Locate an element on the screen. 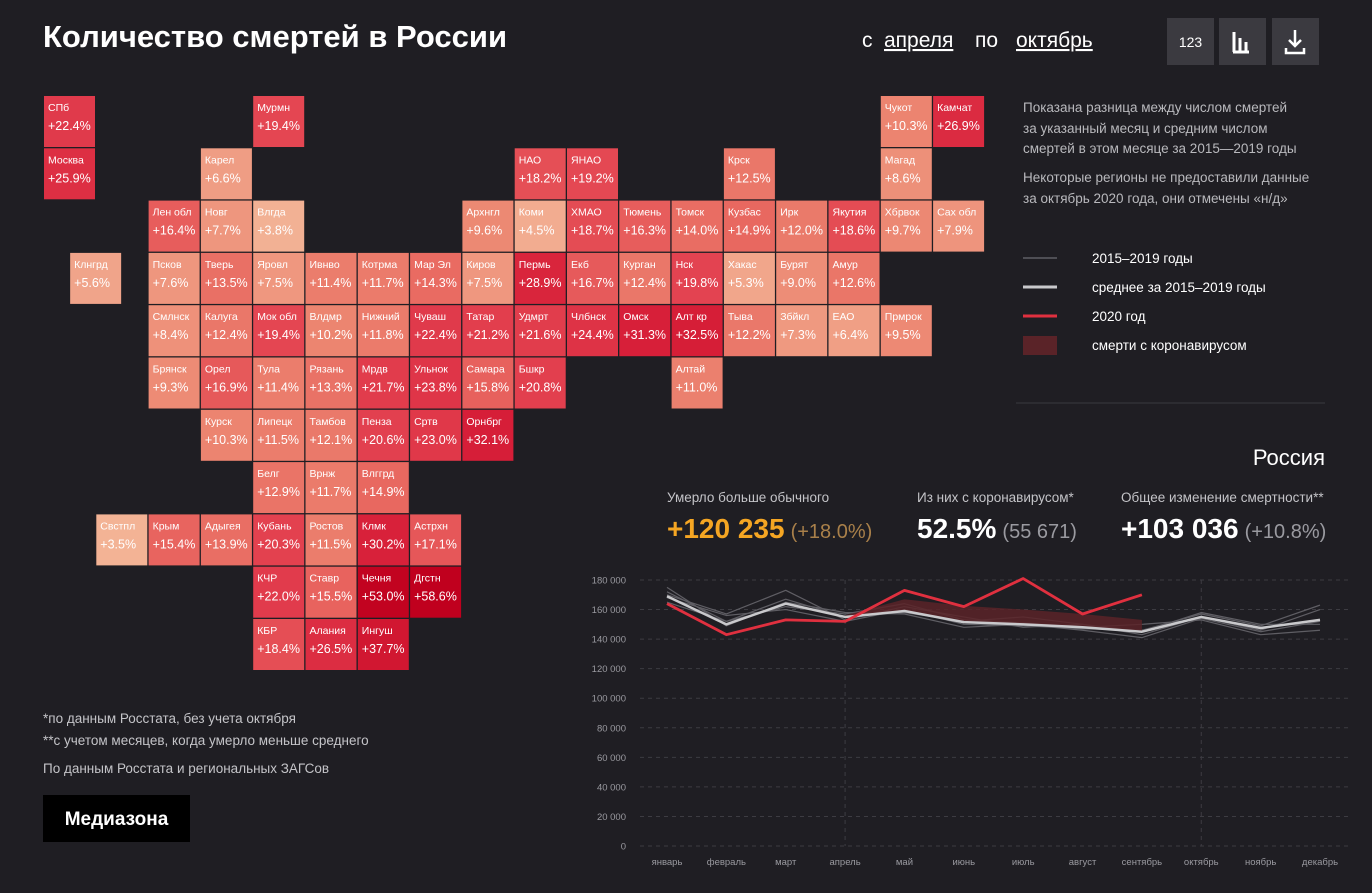 This screenshot has height=893, width=1372. stat-label: Общее изменение смертности** is located at coordinates (1222, 497).